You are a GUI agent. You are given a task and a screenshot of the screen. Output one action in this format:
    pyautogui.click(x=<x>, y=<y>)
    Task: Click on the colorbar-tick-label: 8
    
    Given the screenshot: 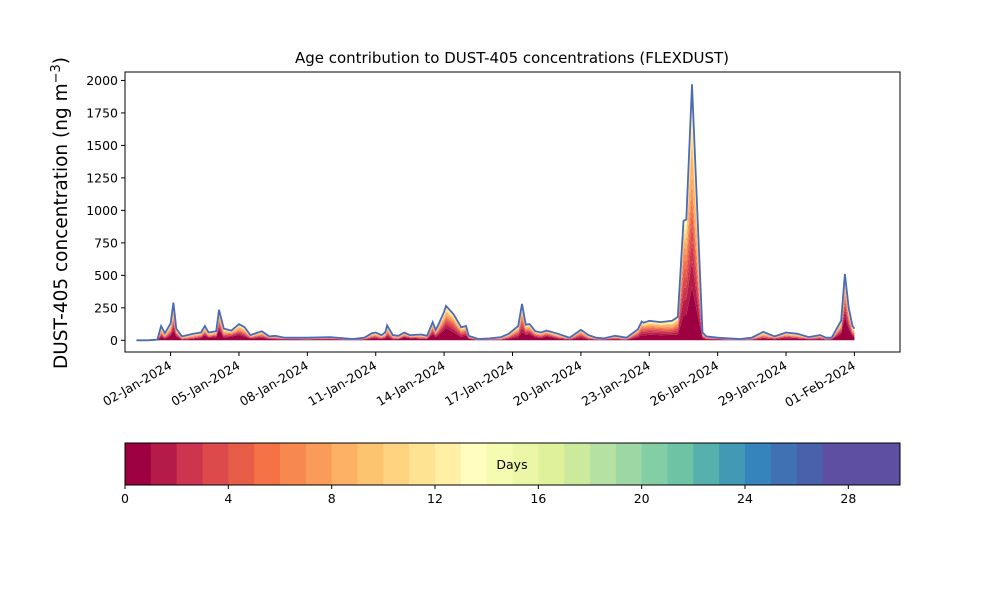 What is the action you would take?
    pyautogui.click(x=332, y=498)
    